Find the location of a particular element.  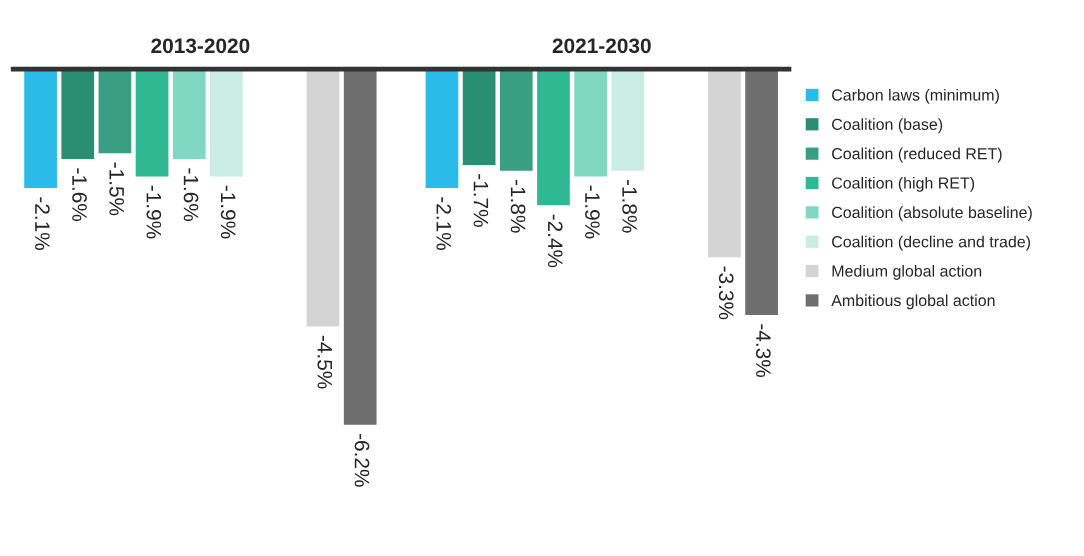

legend-label: Coalition (absolute baseline) is located at coordinates (932, 214).